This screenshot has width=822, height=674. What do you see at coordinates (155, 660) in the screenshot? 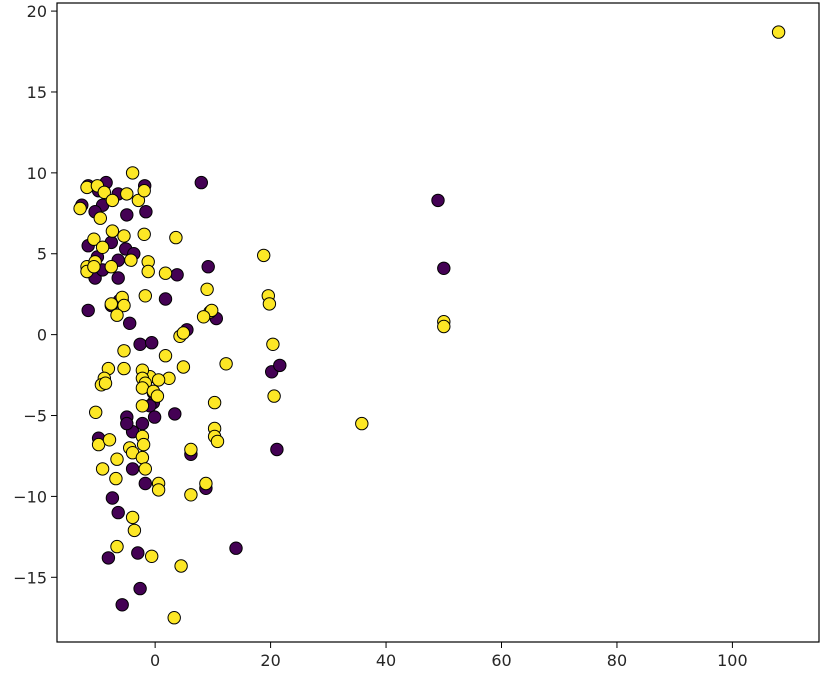
I see `x-tick-label: 0` at bounding box center [155, 660].